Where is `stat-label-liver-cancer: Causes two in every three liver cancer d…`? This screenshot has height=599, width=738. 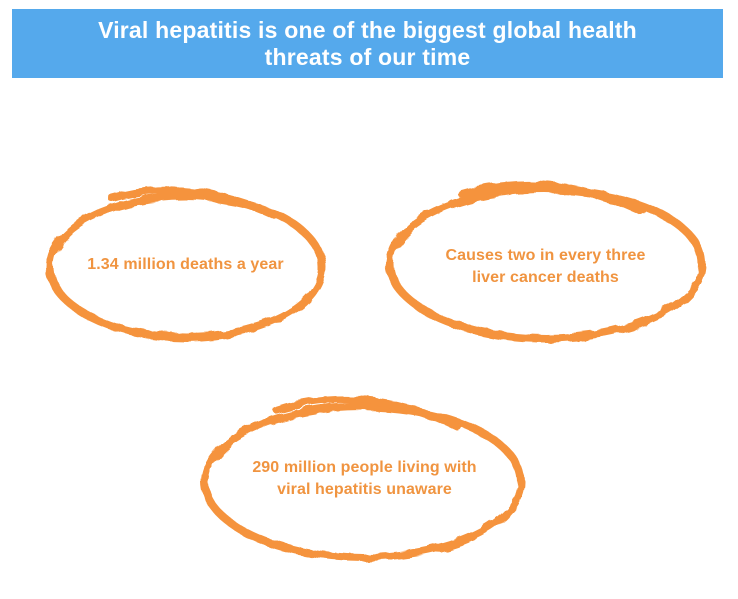 stat-label-liver-cancer: Causes two in every three liver cancer d… is located at coordinates (545, 266).